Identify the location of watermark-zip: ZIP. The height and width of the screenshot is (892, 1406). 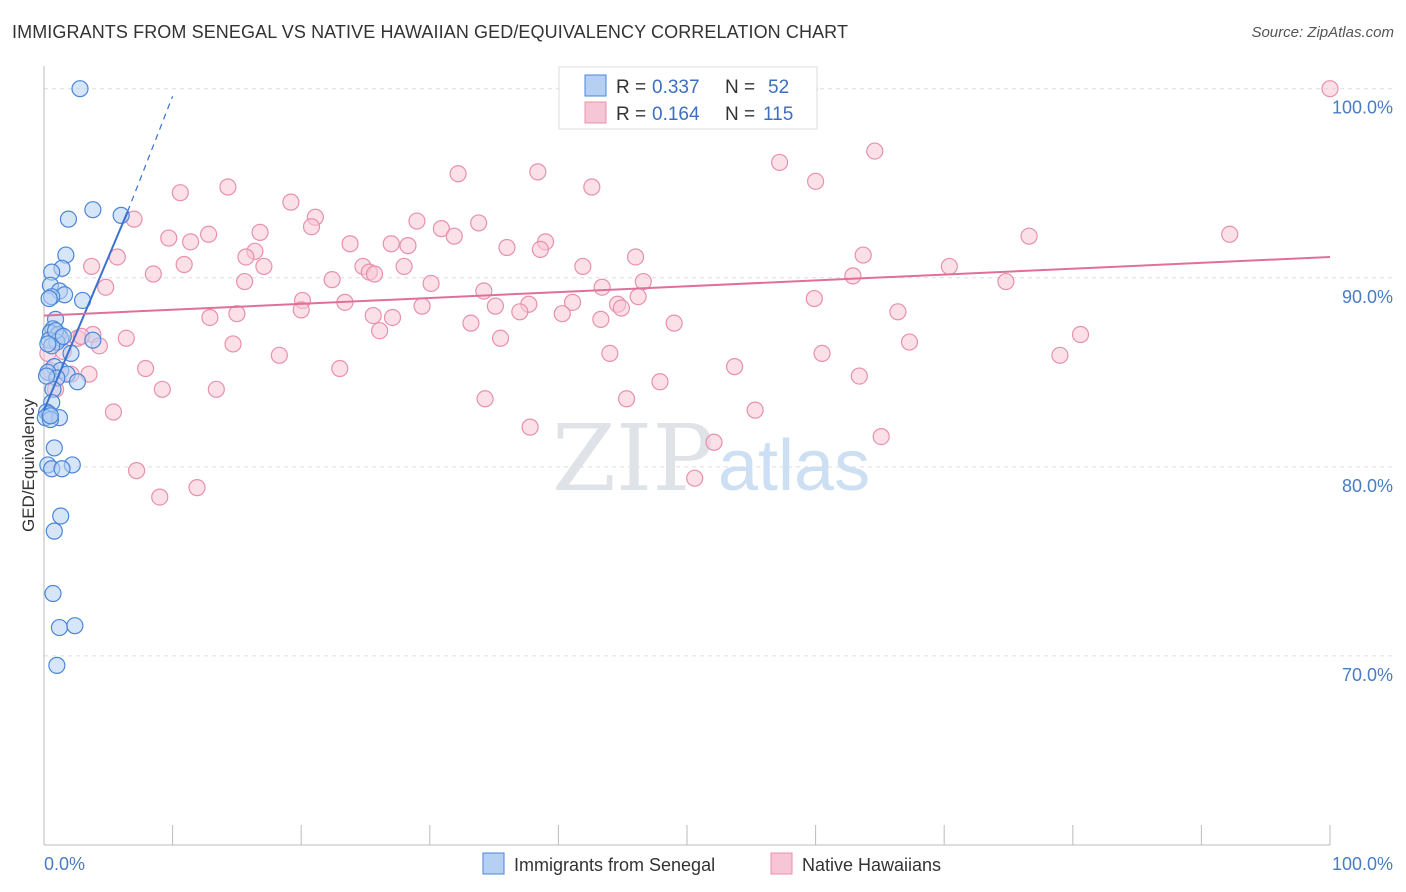
(633, 458).